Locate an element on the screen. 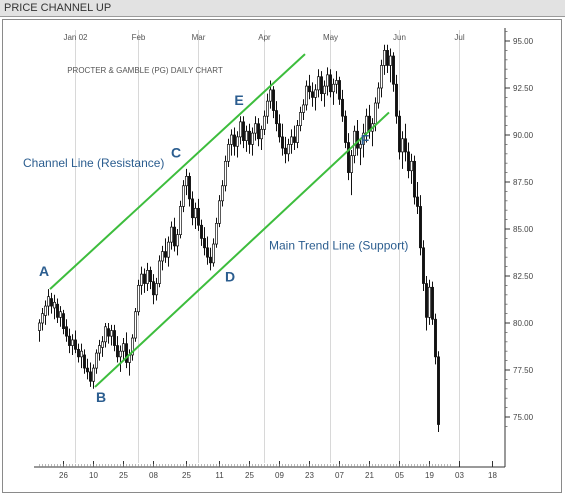  month-label: Jun is located at coordinates (399, 37).